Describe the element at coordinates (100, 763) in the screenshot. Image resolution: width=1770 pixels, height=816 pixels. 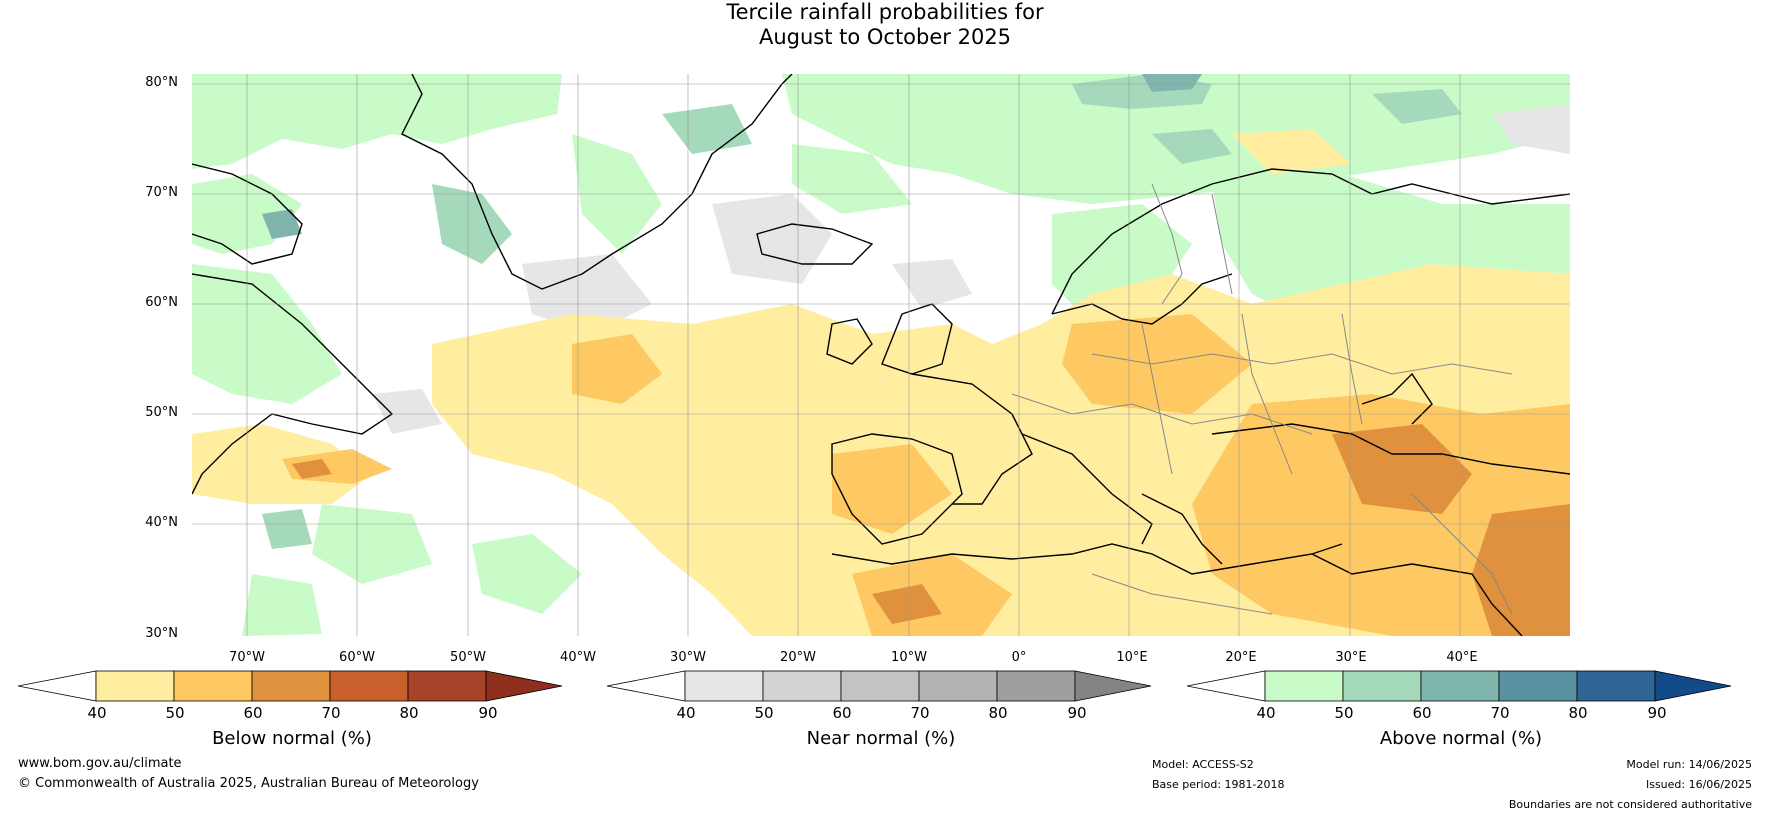
I see `website-link: www.bom.gov.au/climate` at that location.